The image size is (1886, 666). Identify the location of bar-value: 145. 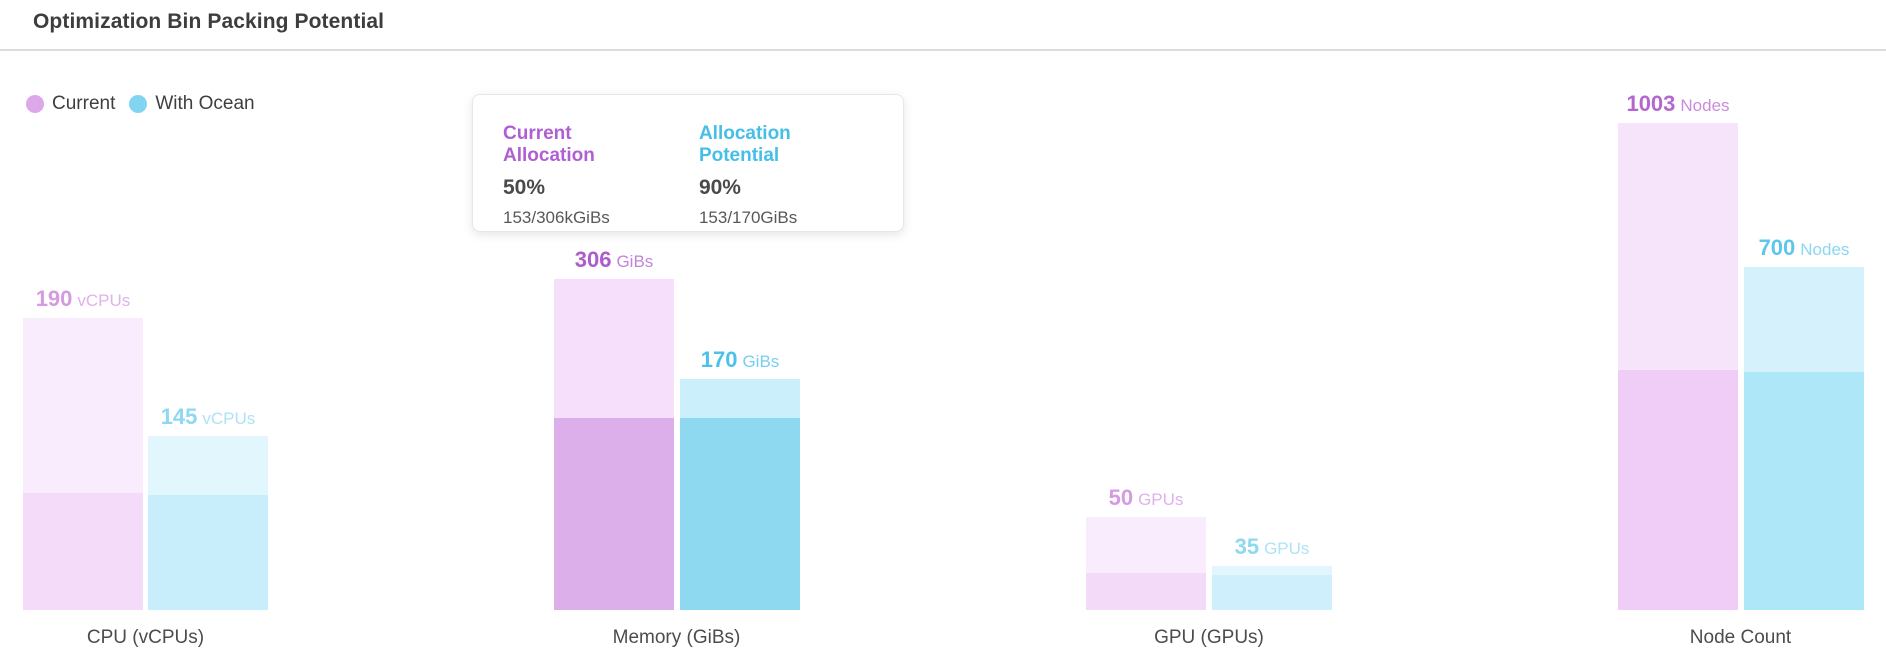
(179, 416).